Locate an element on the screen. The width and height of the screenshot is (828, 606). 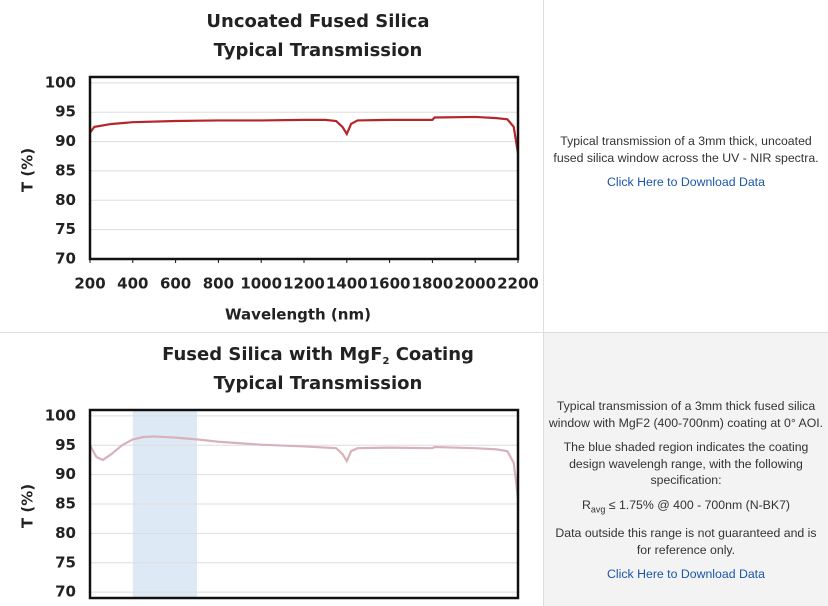
x-tick-label: 1800 is located at coordinates (433, 284).